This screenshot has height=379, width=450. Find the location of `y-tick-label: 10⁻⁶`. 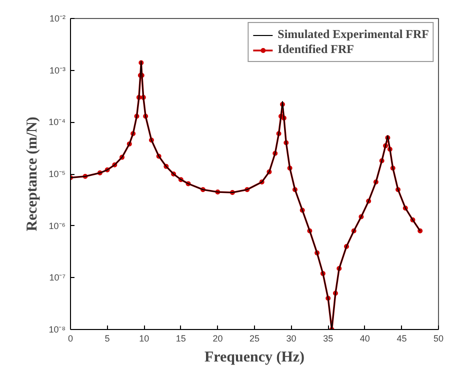

y-tick-label: 10⁻⁶ is located at coordinates (57, 225).